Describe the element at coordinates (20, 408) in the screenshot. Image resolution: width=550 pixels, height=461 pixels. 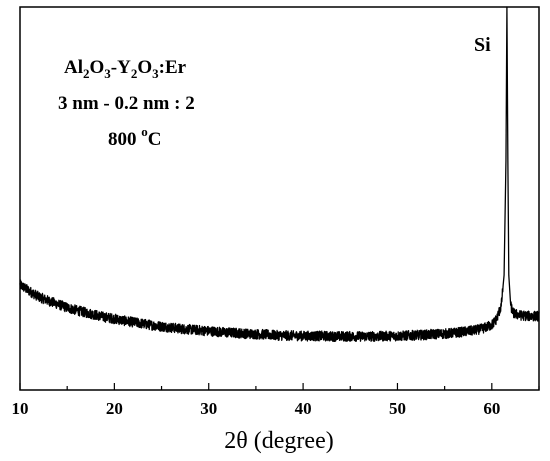
I see `x-tick-label: 10` at that location.